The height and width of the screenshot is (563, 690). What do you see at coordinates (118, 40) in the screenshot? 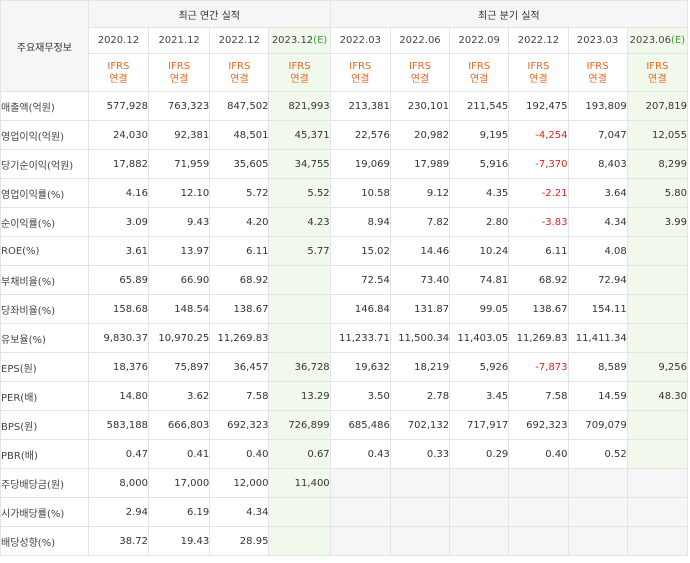
I see `period-header: 2020.12` at bounding box center [118, 40].